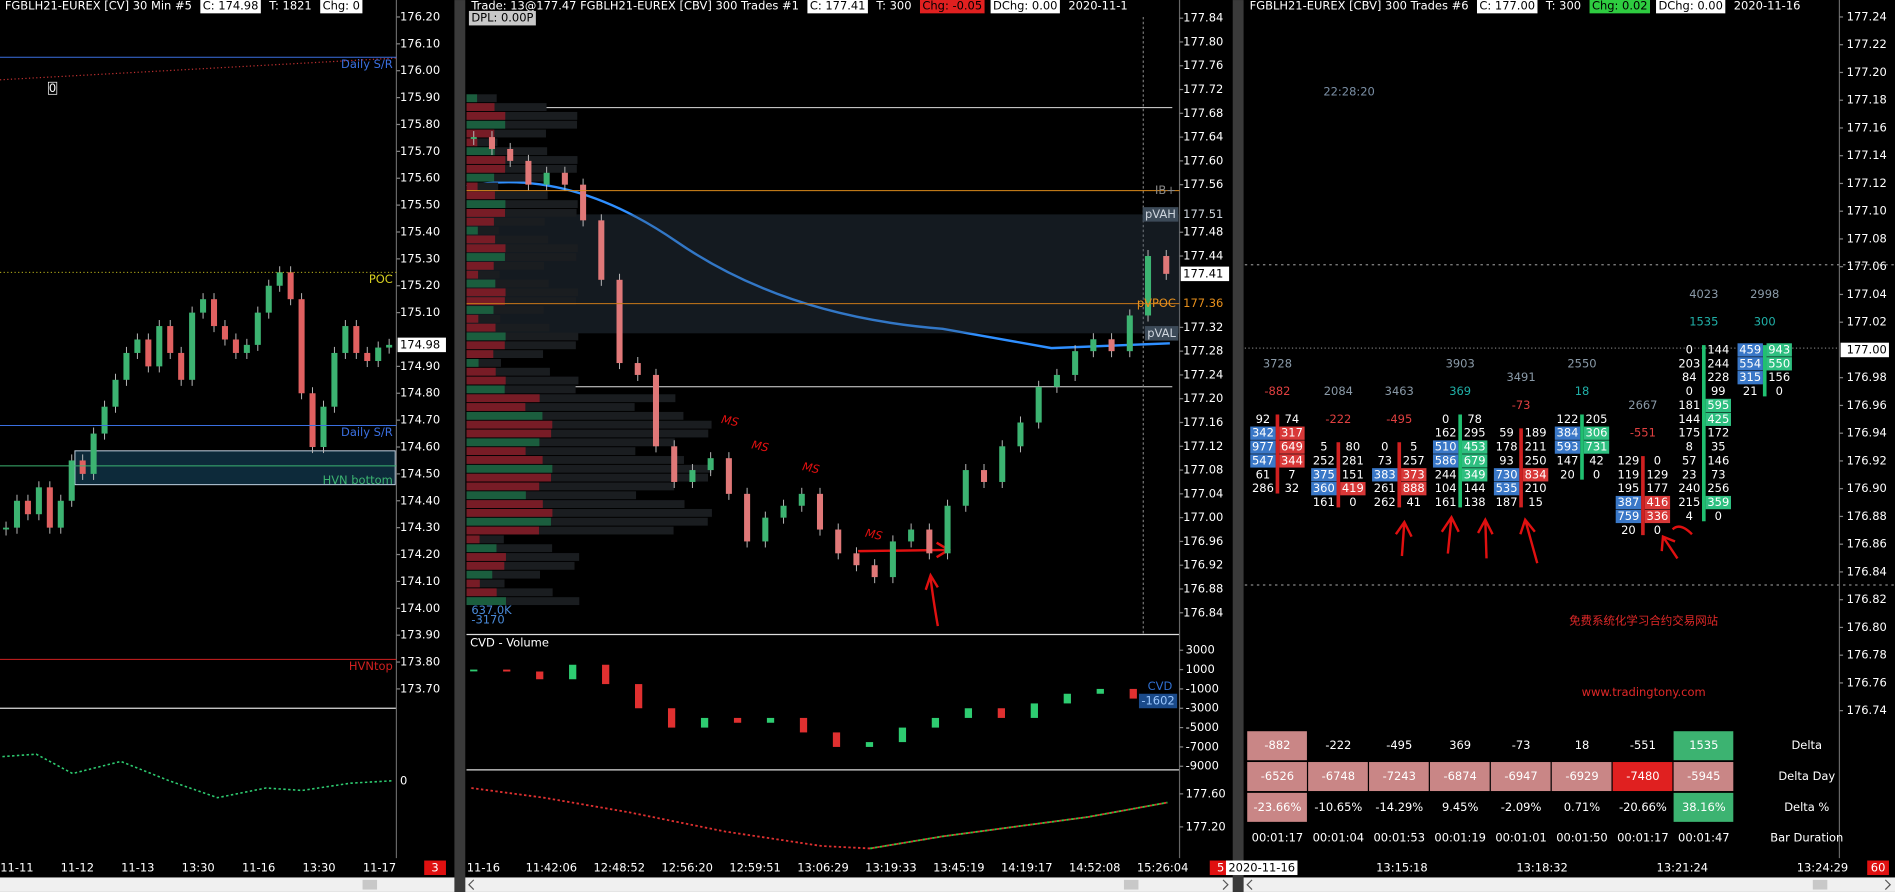 This screenshot has width=1895, height=892. What do you see at coordinates (1475, 460) in the screenshot?
I see `fp-value: 679` at bounding box center [1475, 460].